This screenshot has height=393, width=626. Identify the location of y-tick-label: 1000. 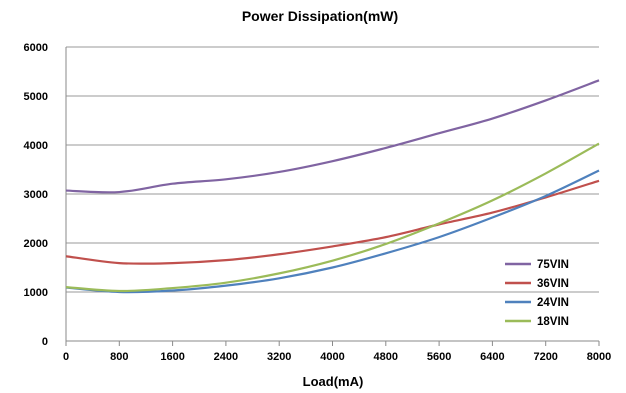
(36, 293).